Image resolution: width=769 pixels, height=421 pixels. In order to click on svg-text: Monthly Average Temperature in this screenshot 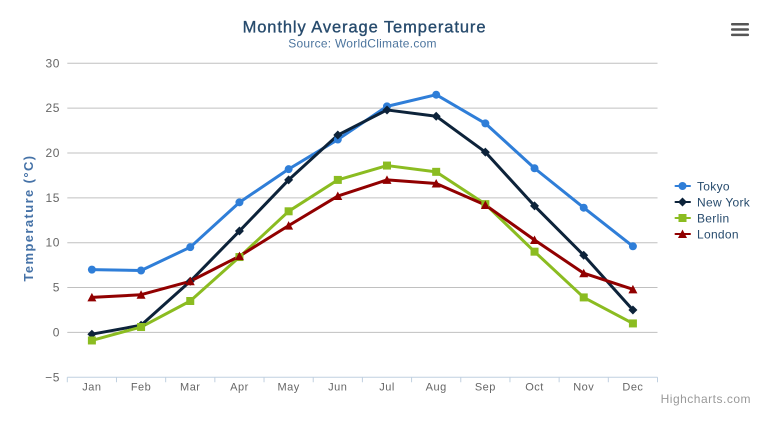, I will do `click(365, 28)`.